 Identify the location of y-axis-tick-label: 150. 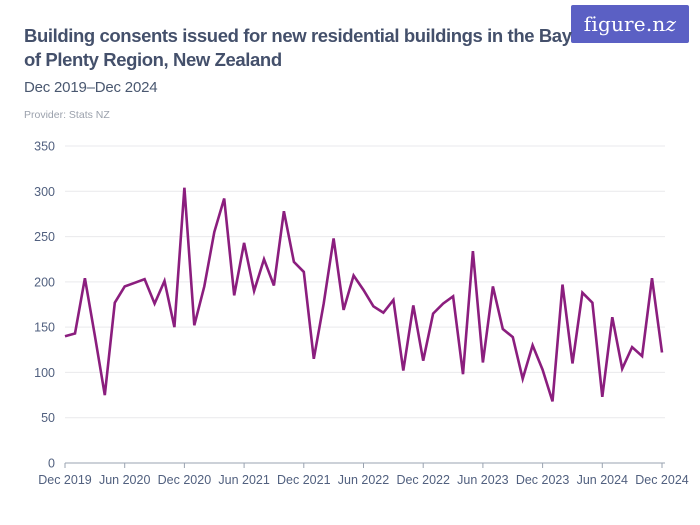
(44, 328).